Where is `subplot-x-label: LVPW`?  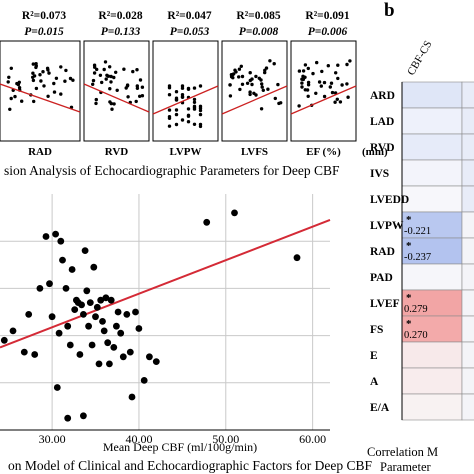
subplot-x-label: LVPW is located at coordinates (186, 152).